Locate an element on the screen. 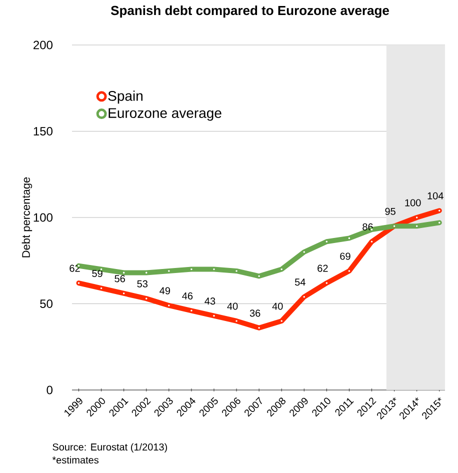 This screenshot has height=473, width=458. y-tick-label: 100 is located at coordinates (43, 217).